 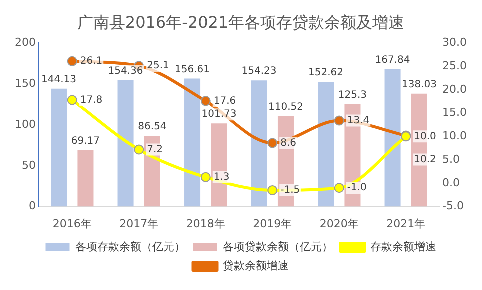 What do you see at coordinates (425, 136) in the screenshot?
I see `data-label: 10.0` at bounding box center [425, 136].